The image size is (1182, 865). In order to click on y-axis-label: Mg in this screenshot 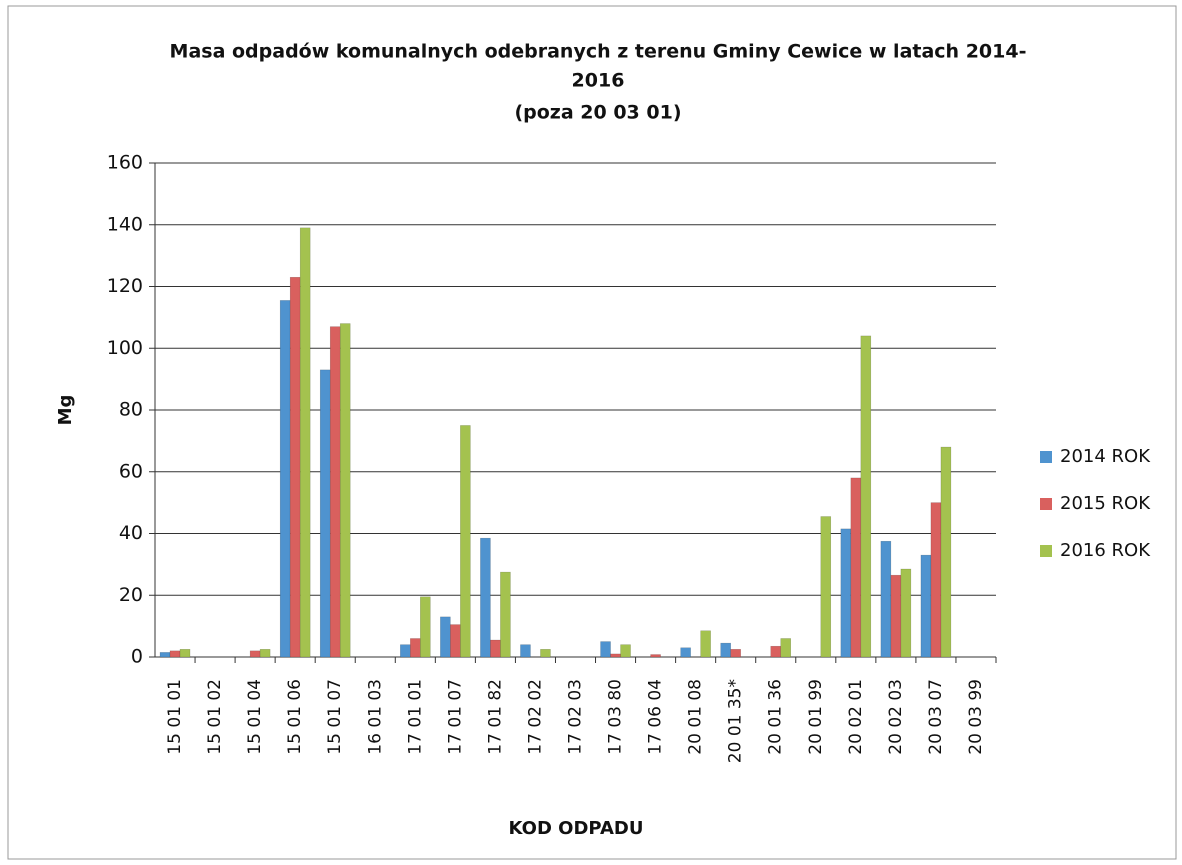, I will do `click(65, 410)`.